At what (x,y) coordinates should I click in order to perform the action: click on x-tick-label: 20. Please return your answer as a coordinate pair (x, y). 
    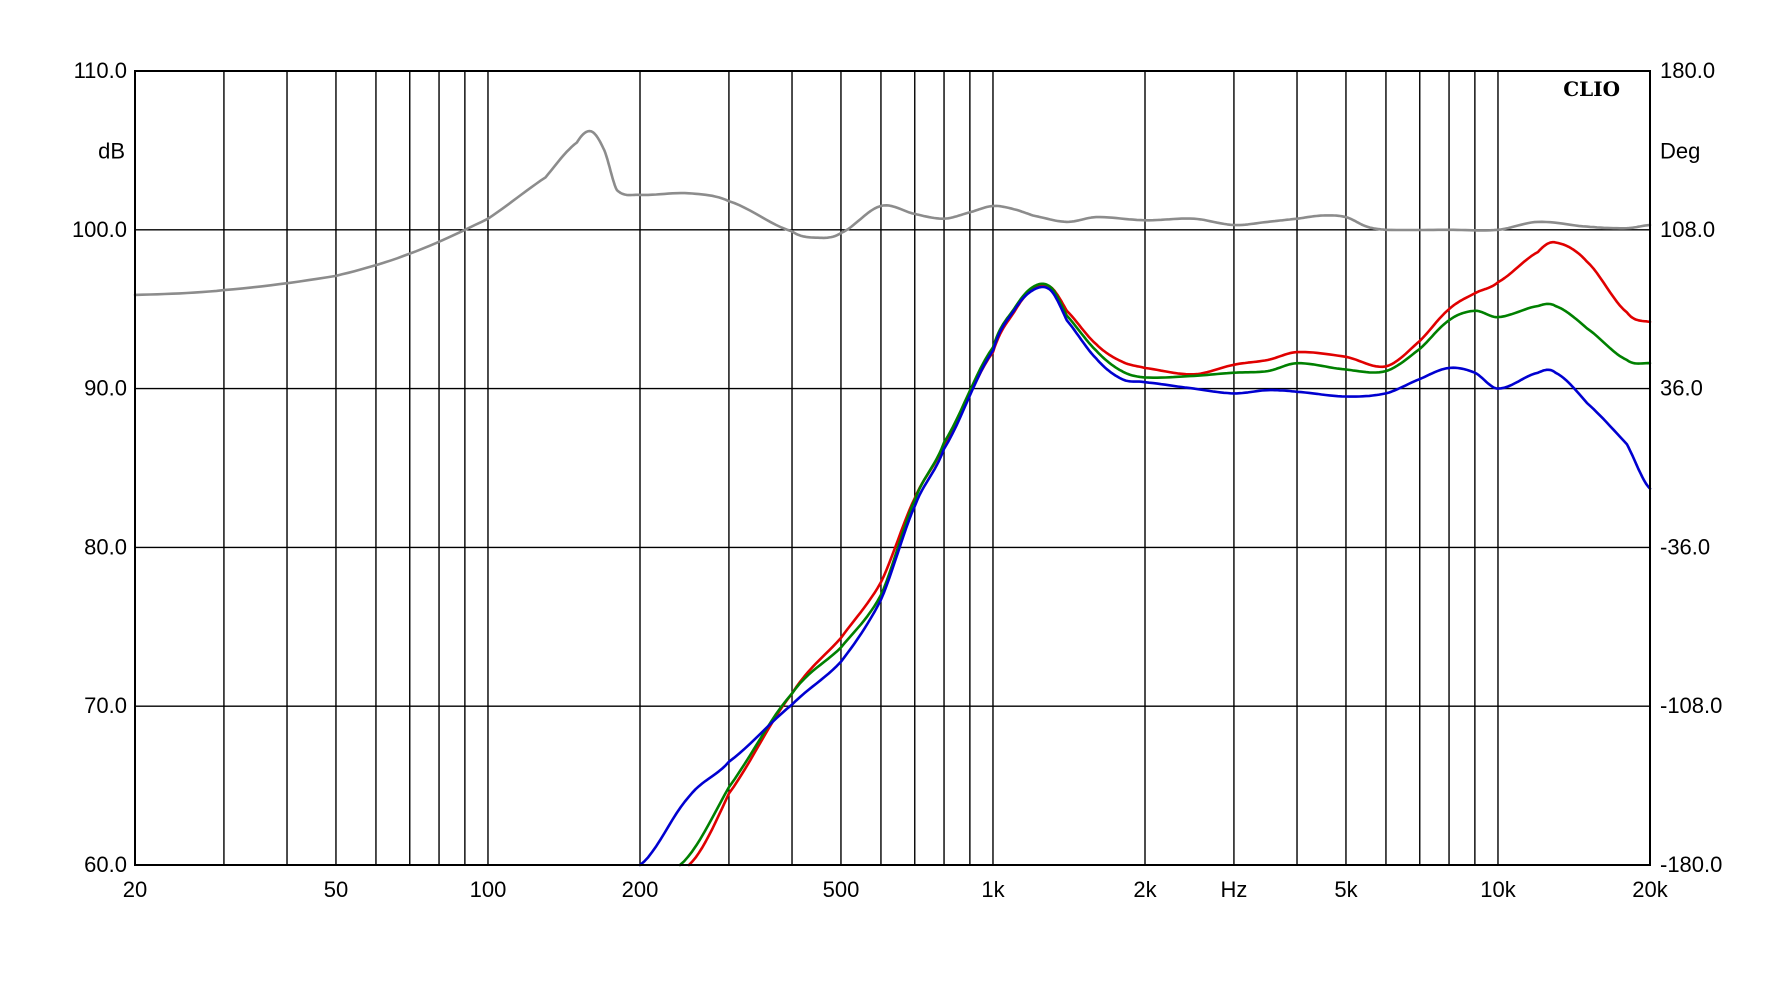
    Looking at the image, I should click on (135, 889).